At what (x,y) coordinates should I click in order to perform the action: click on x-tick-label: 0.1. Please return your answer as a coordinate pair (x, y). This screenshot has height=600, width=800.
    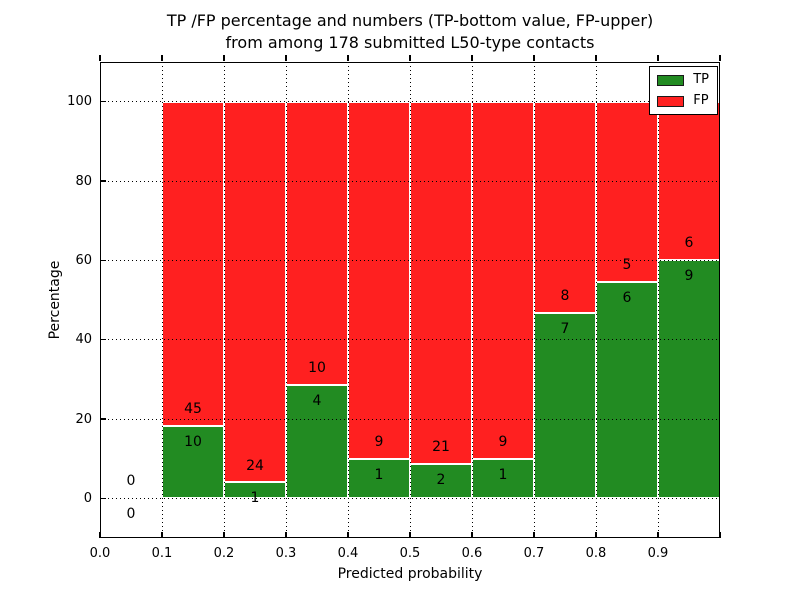
    Looking at the image, I should click on (162, 553).